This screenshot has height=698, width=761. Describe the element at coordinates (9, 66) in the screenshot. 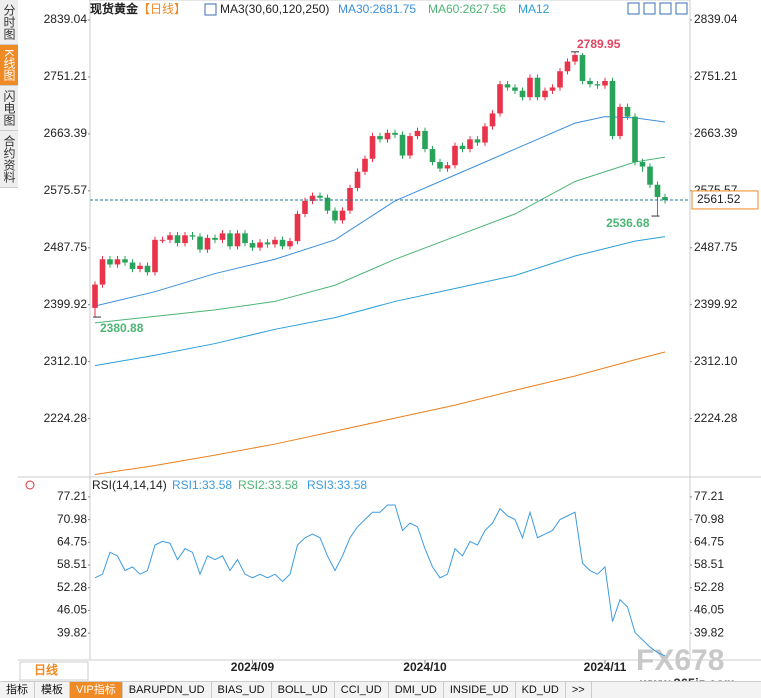

I see `side-tab: K线图` at that location.